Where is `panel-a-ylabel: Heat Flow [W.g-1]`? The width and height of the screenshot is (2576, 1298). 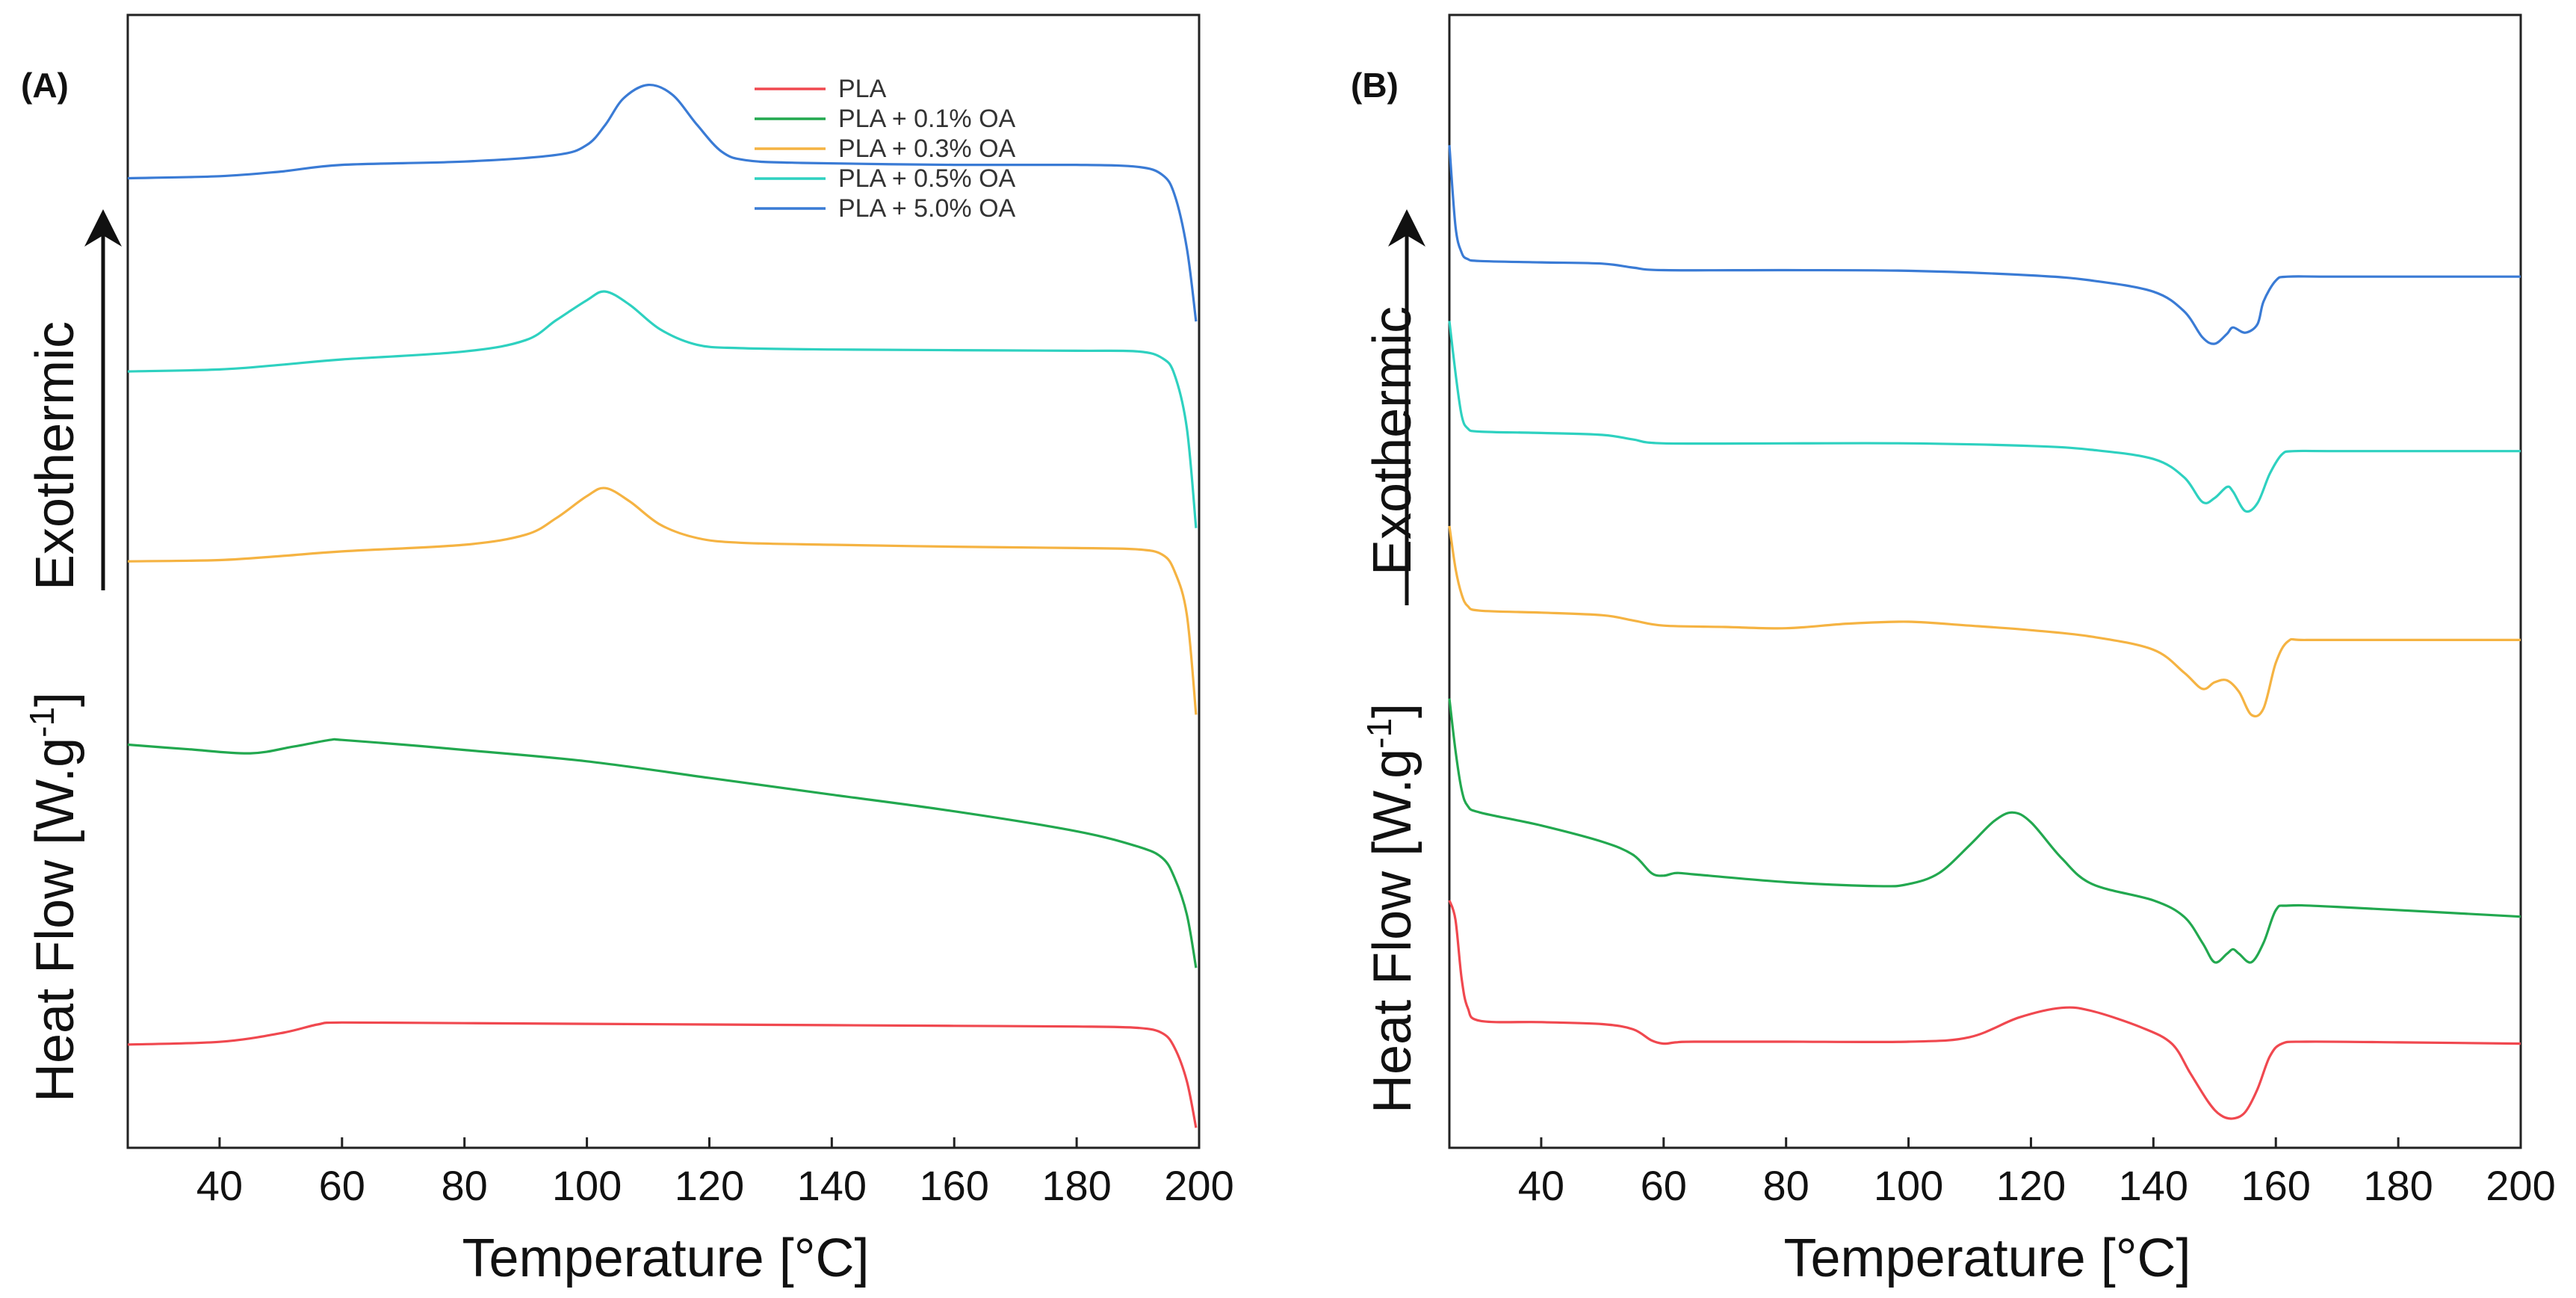
panel-a-ylabel: Heat Flow [W.g-1] is located at coordinates (53, 897).